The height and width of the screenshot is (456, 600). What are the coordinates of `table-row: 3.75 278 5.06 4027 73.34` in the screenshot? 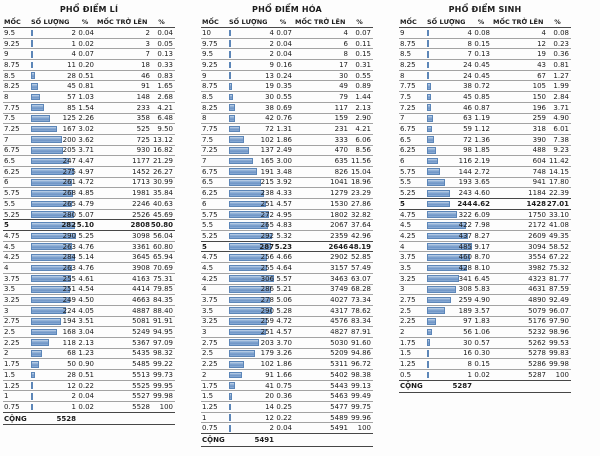 It's located at (287, 300).